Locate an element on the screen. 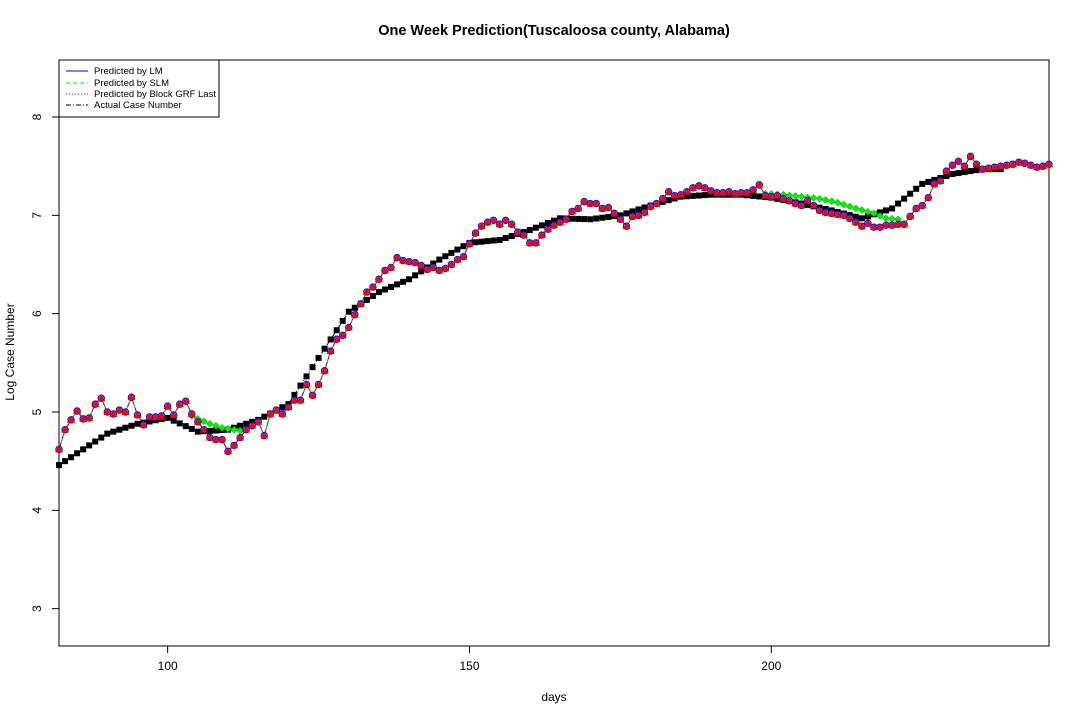 Image resolution: width=1080 pixels, height=720 pixels. y-tick-label: 3 is located at coordinates (37, 608).